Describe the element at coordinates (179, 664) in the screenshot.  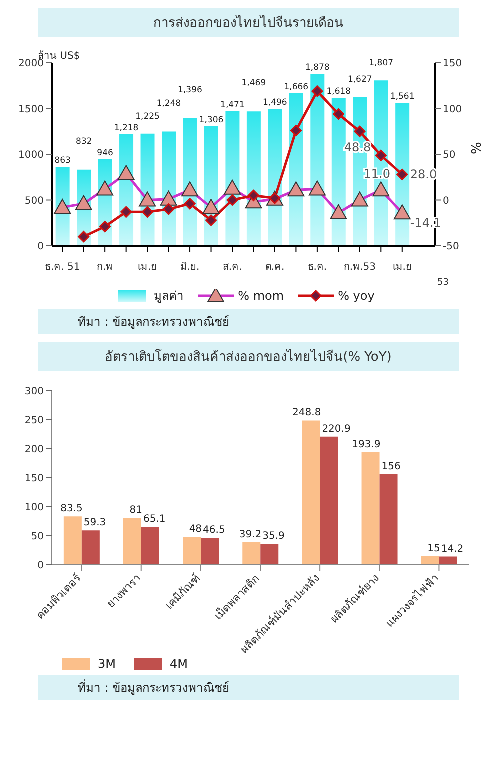
I see `legend-label: 4M` at that location.